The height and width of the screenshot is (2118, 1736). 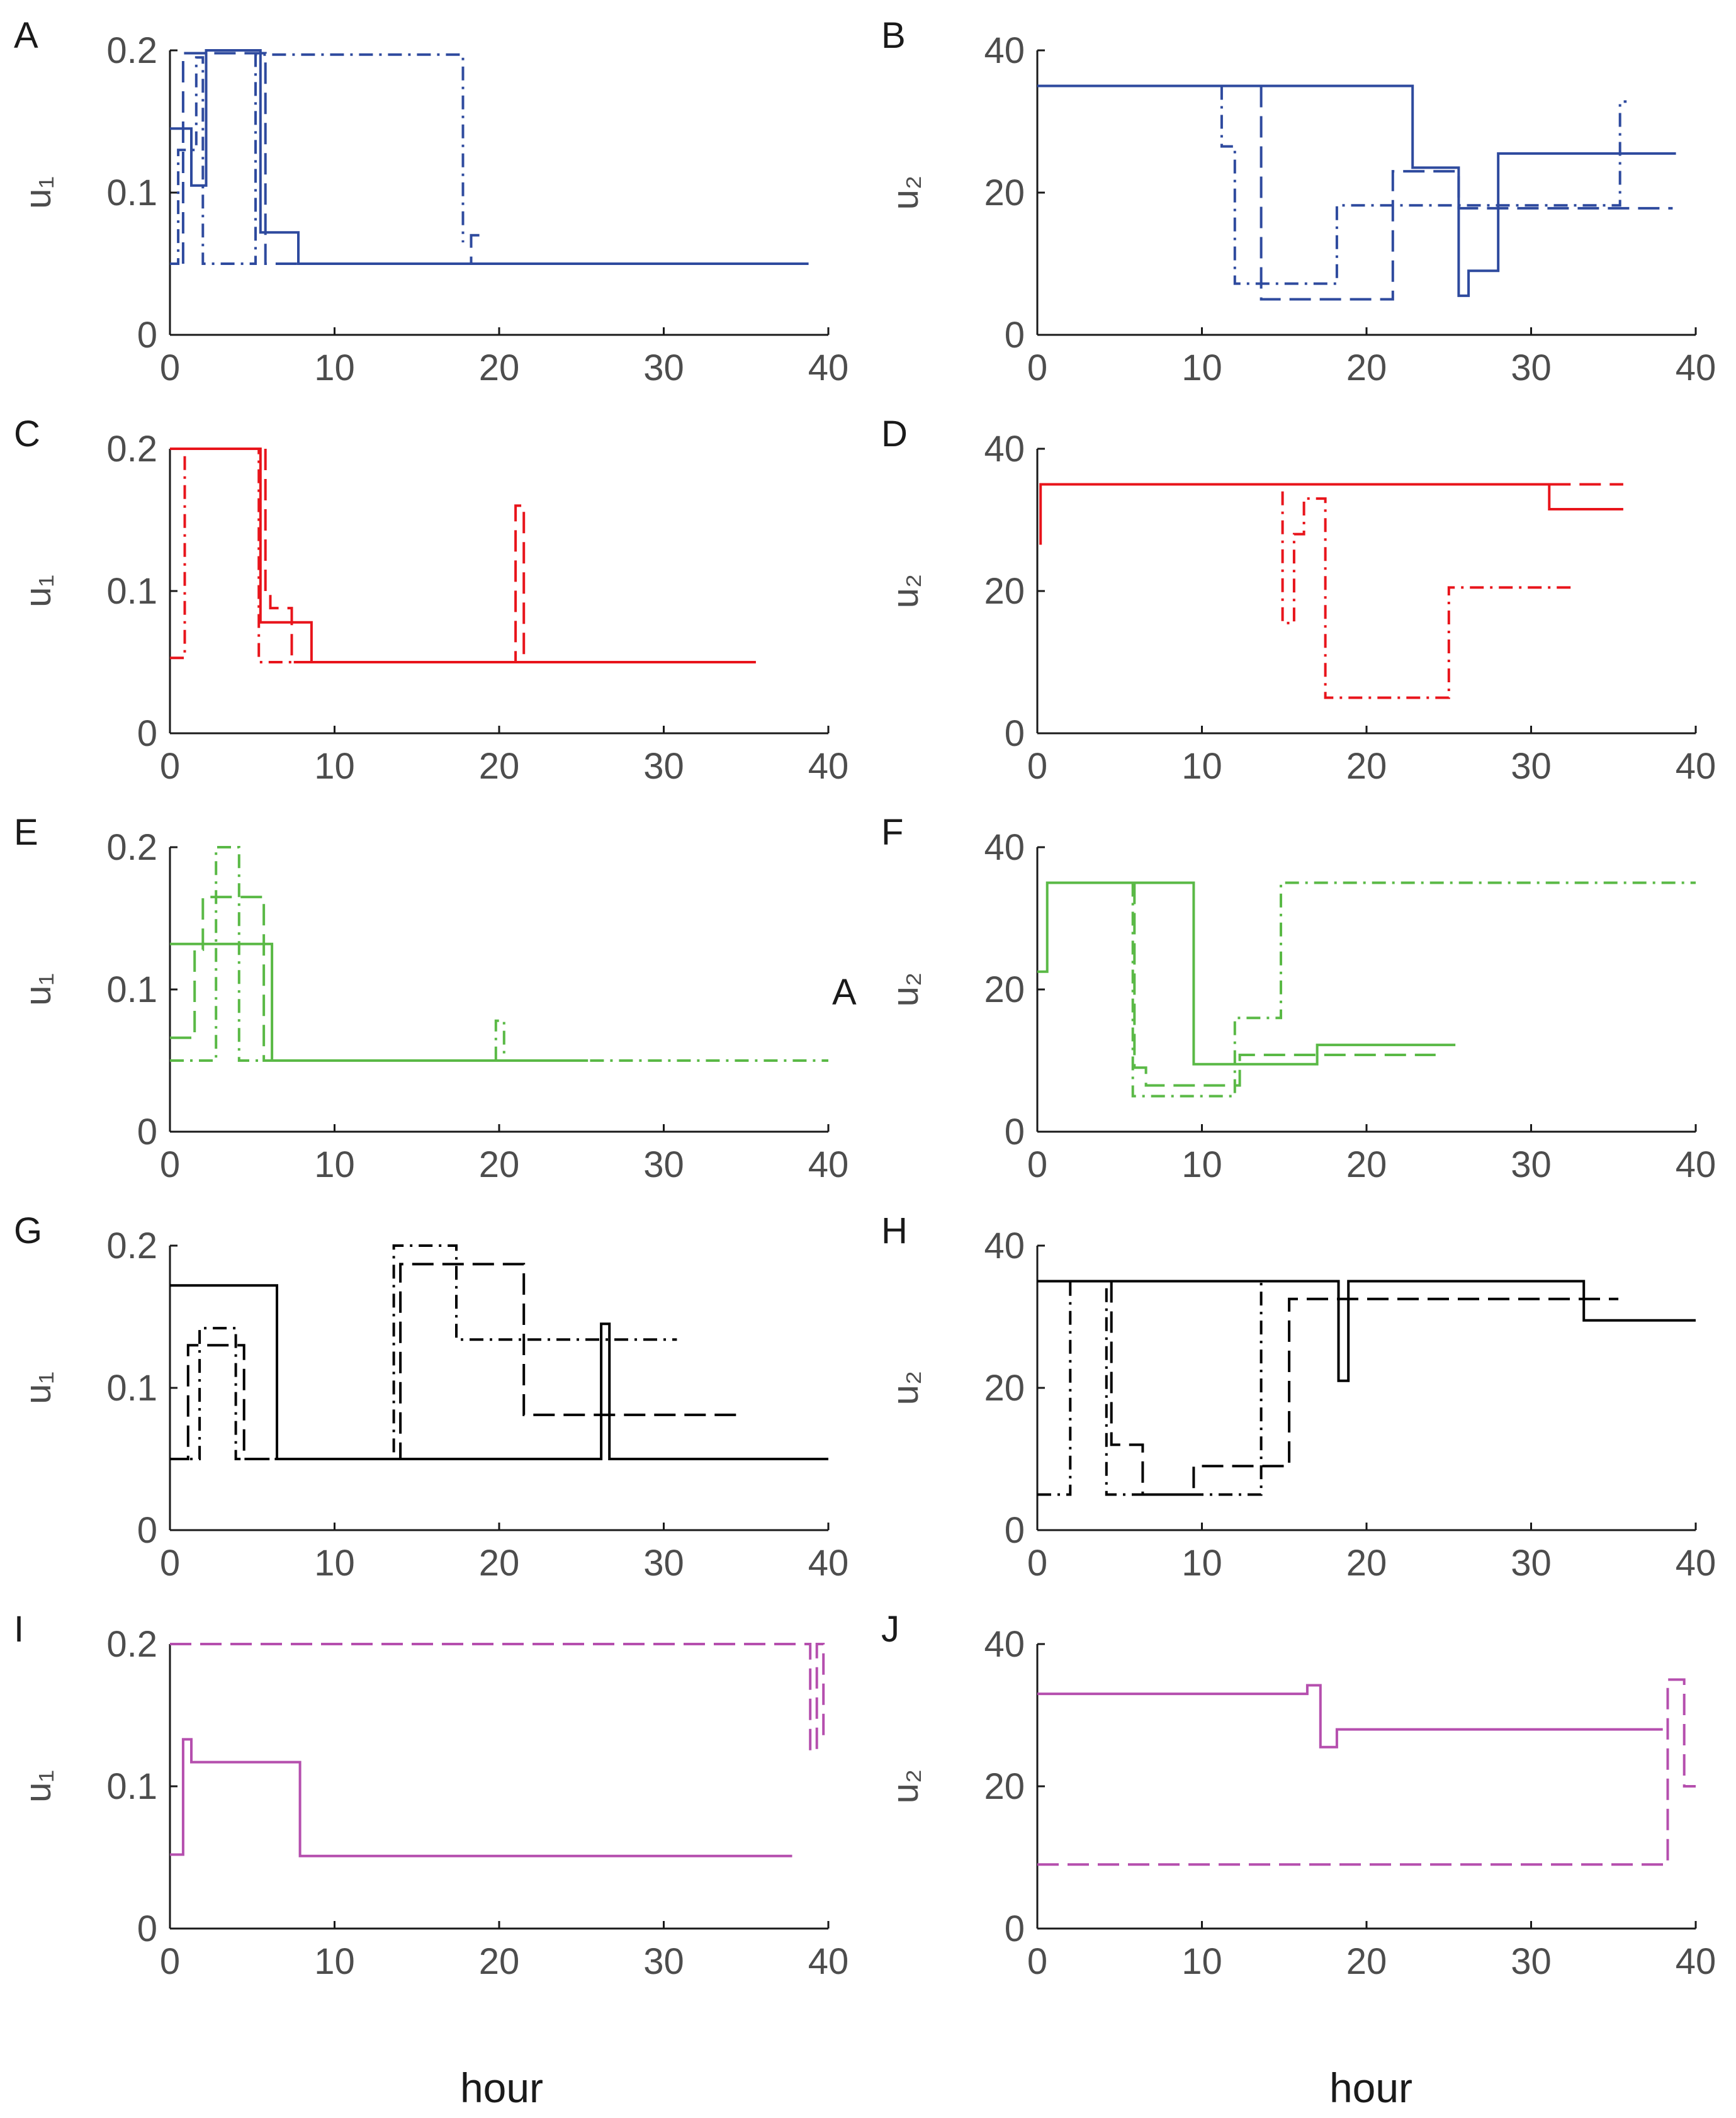 What do you see at coordinates (894, 434) in the screenshot?
I see `panel-letter: D` at bounding box center [894, 434].